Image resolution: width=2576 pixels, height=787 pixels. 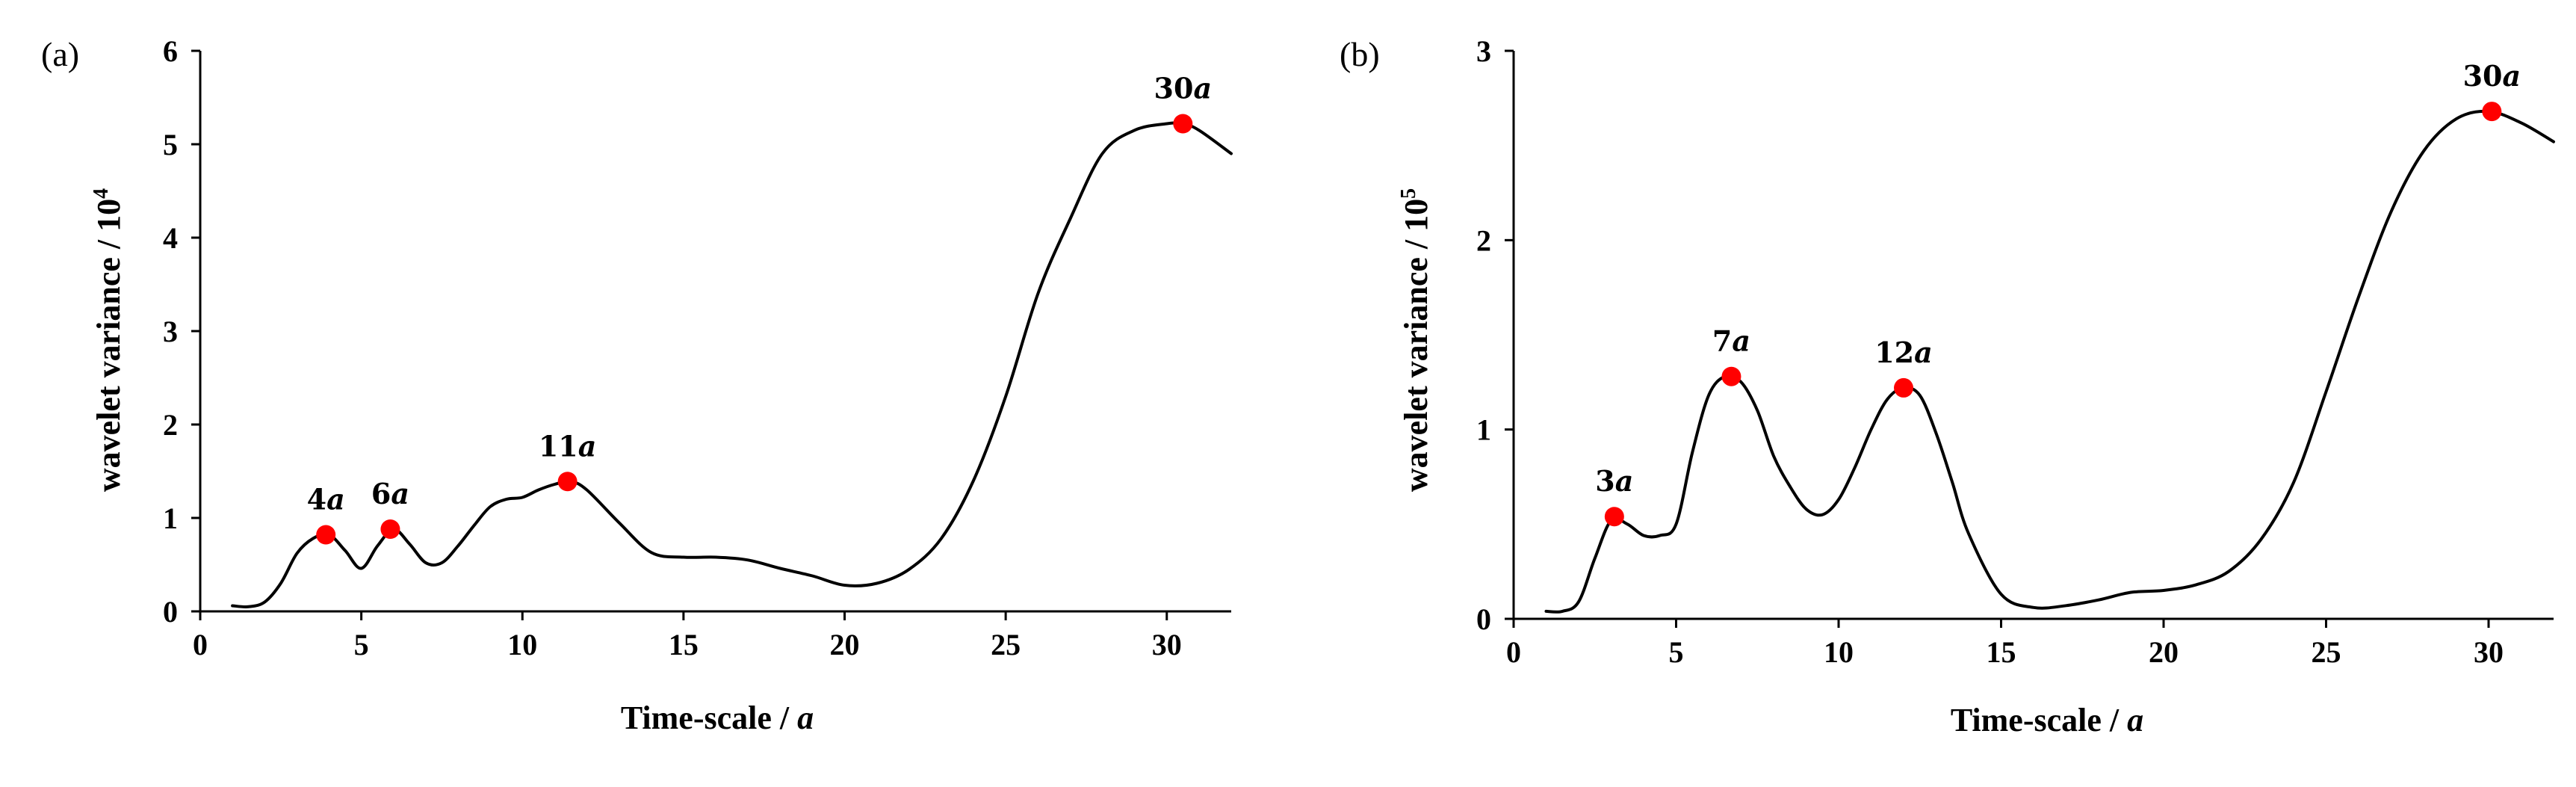 What do you see at coordinates (101, 193) in the screenshot?
I see `y-axis-title-exponent: 4` at bounding box center [101, 193].